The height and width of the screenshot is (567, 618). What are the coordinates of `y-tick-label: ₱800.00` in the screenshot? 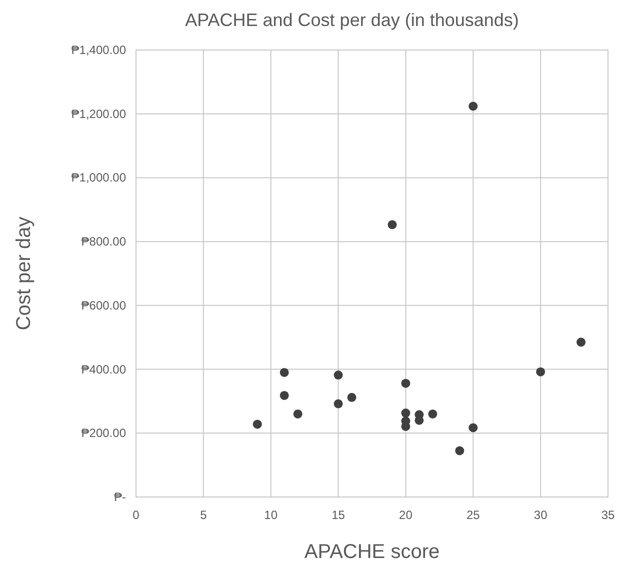 It's located at (103, 241).